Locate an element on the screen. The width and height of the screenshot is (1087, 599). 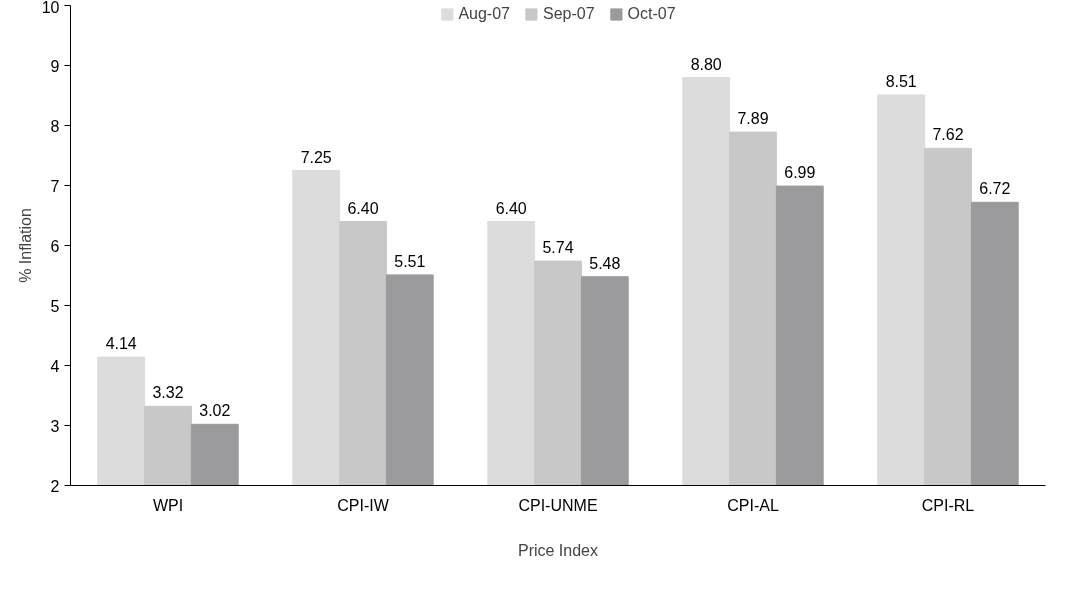
data-label: 8.80 is located at coordinates (706, 64).